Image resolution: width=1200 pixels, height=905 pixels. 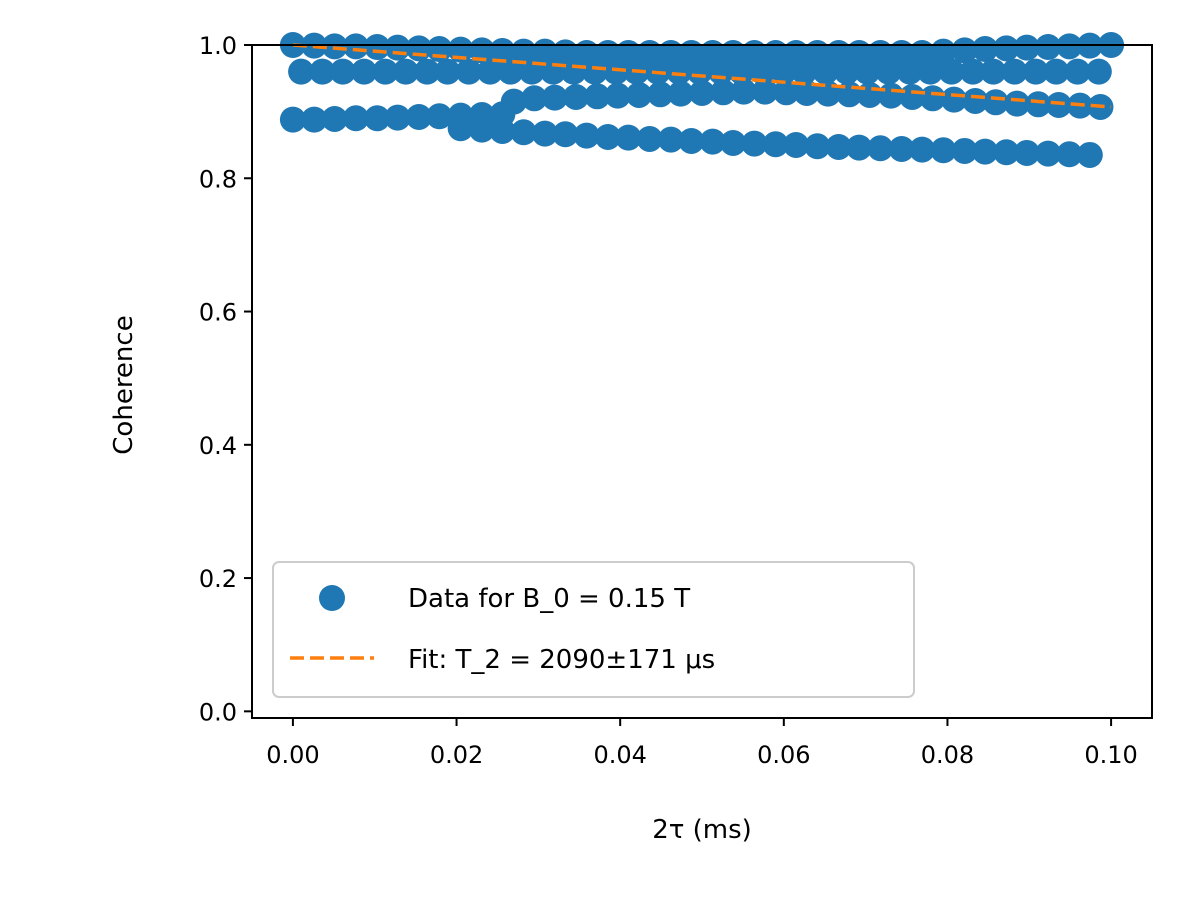 I want to click on x-tick-label: 0.02, so click(x=456, y=755).